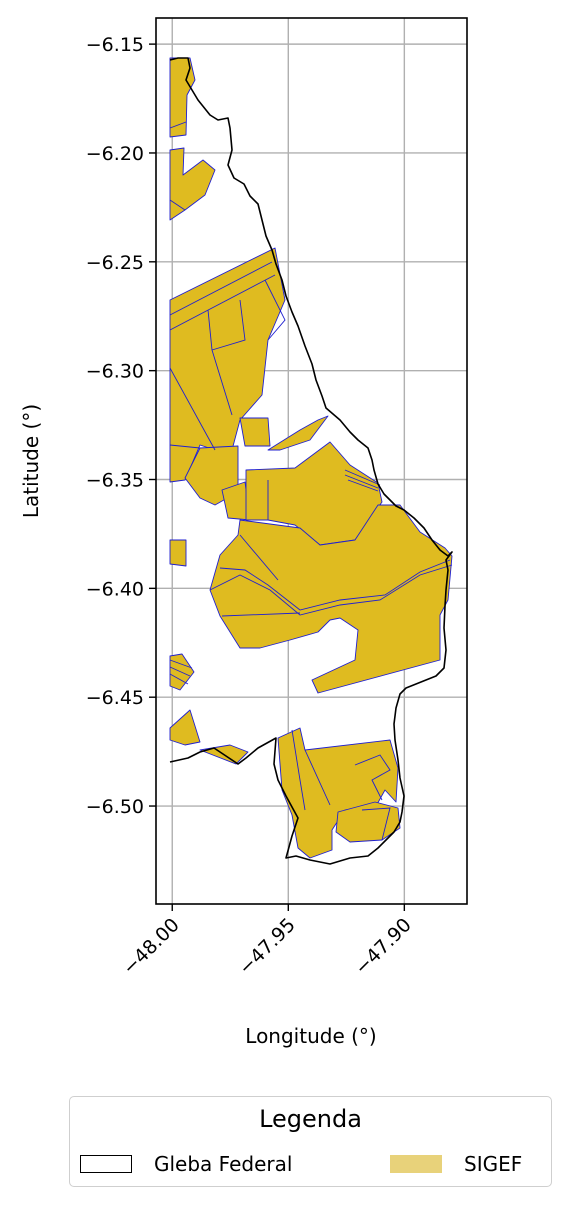  I want to click on x-tick-label: −48.00, so click(150, 946).